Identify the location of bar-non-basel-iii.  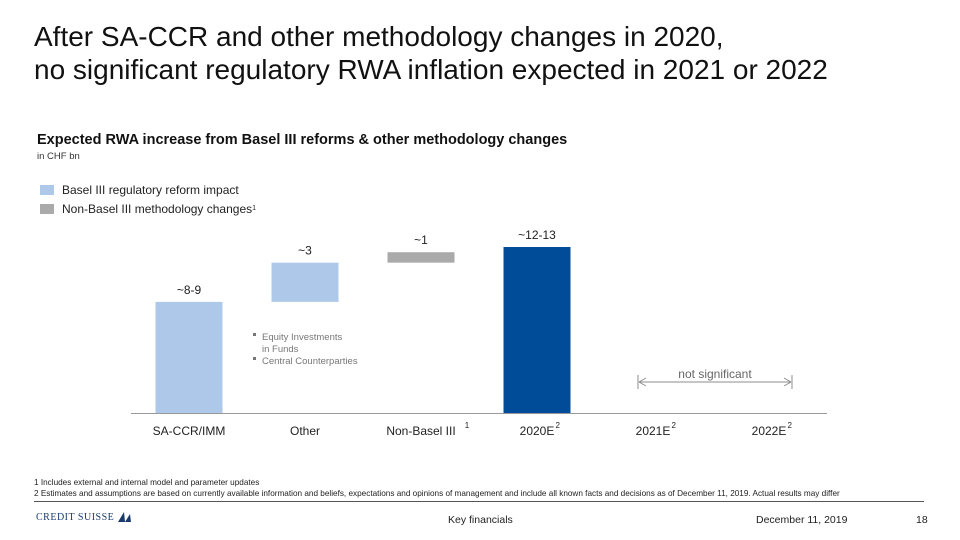
(421, 257).